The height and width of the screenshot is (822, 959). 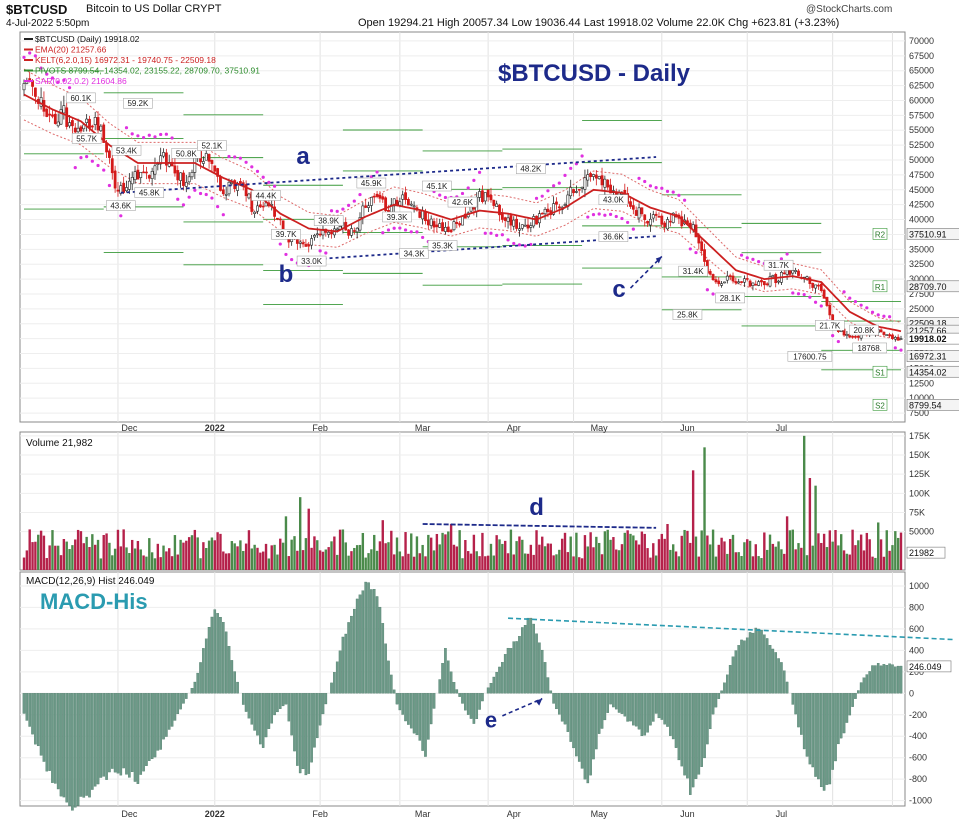 What do you see at coordinates (928, 339) in the screenshot?
I see `right-price-label: 19918.02` at bounding box center [928, 339].